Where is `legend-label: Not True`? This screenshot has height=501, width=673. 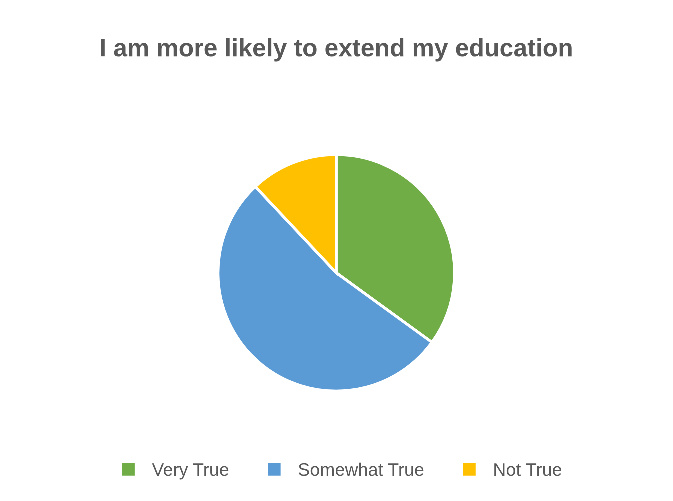
legend-label: Not True is located at coordinates (528, 470).